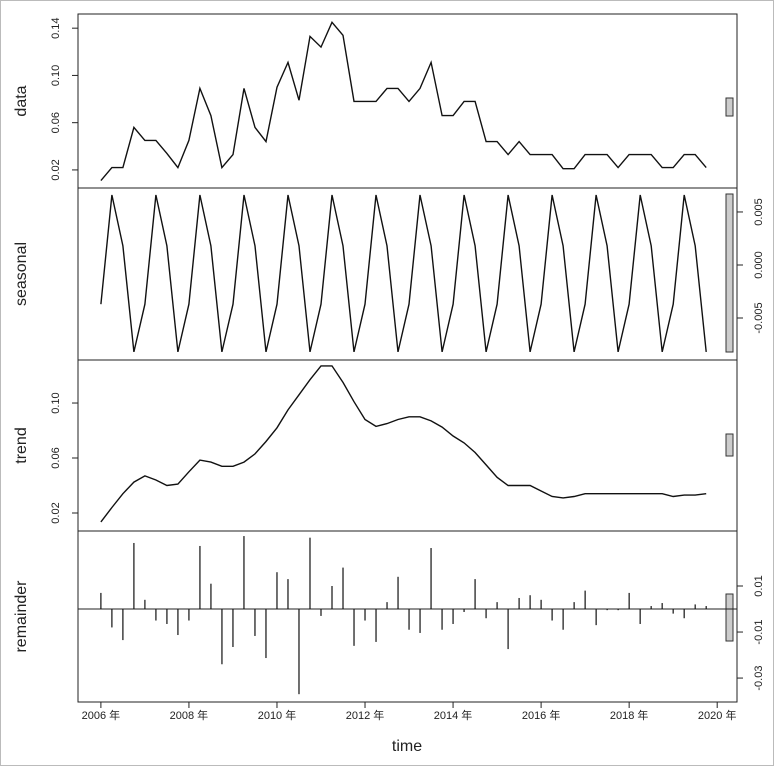 This screenshot has width=774, height=766. Describe the element at coordinates (21, 100) in the screenshot. I see `y-axis-label: data` at that location.